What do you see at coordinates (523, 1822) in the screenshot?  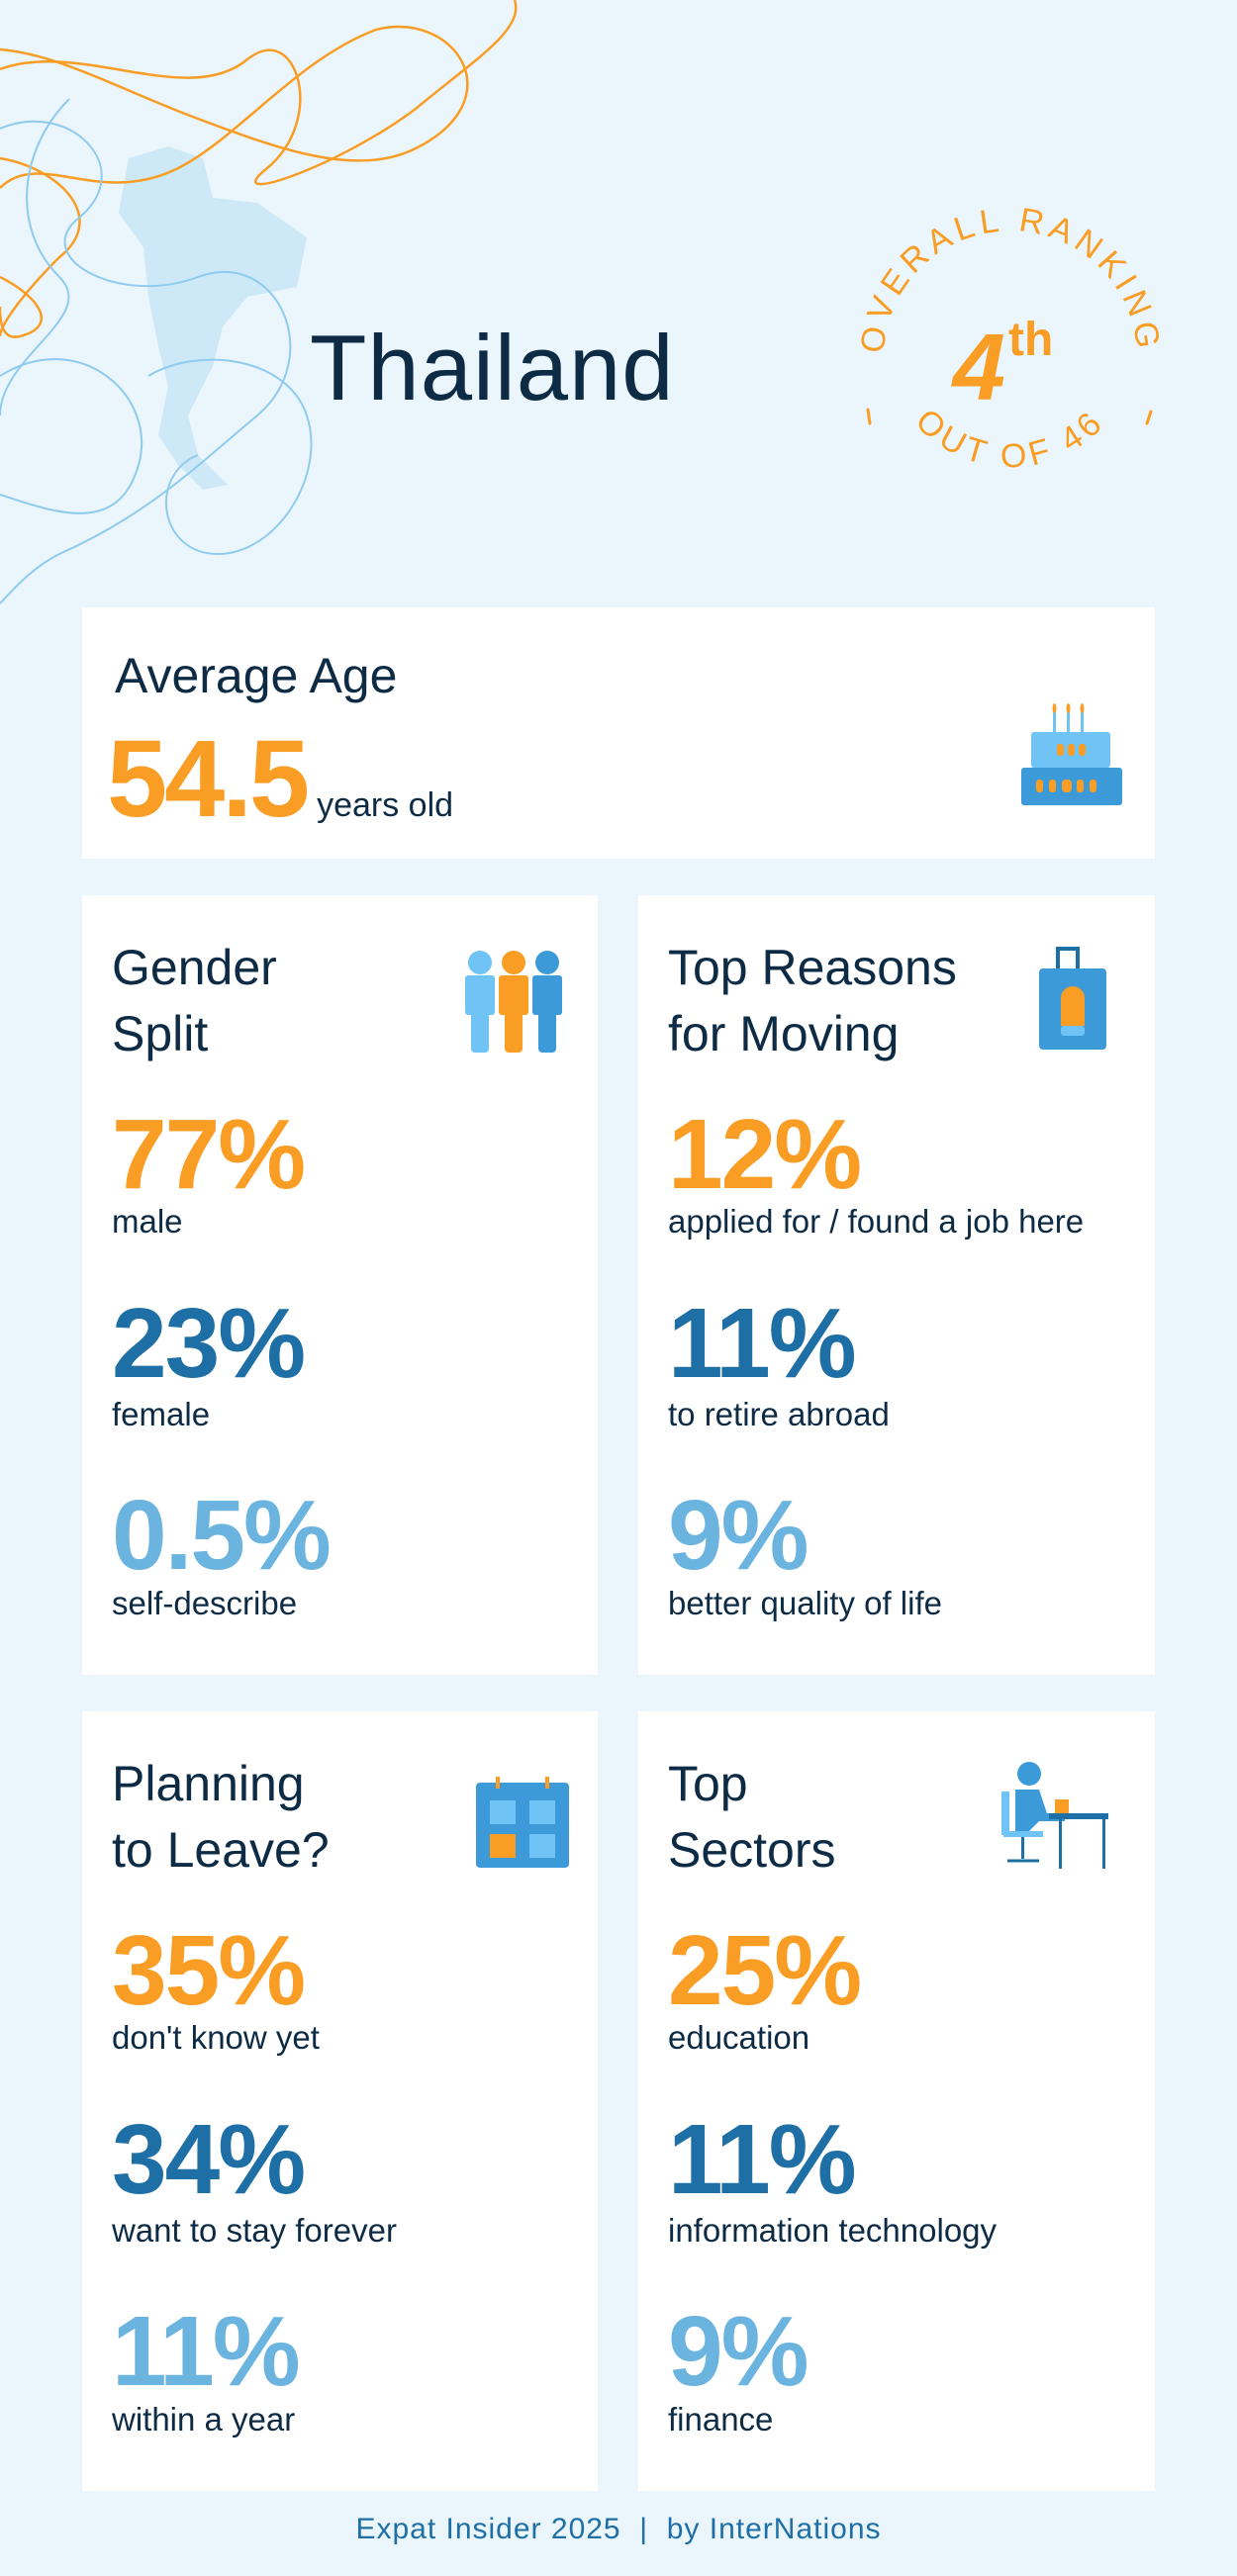 I see `calendar-icon` at bounding box center [523, 1822].